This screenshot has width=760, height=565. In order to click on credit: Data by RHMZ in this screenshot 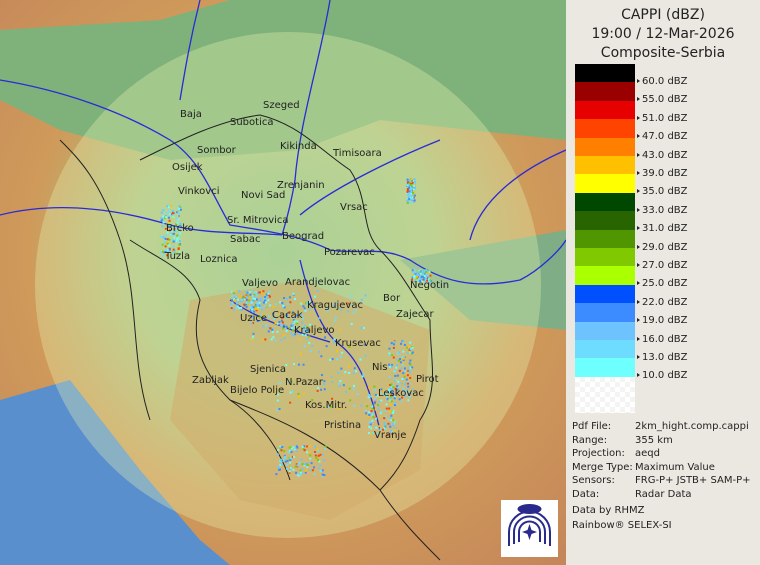, I will do `click(608, 510)`.